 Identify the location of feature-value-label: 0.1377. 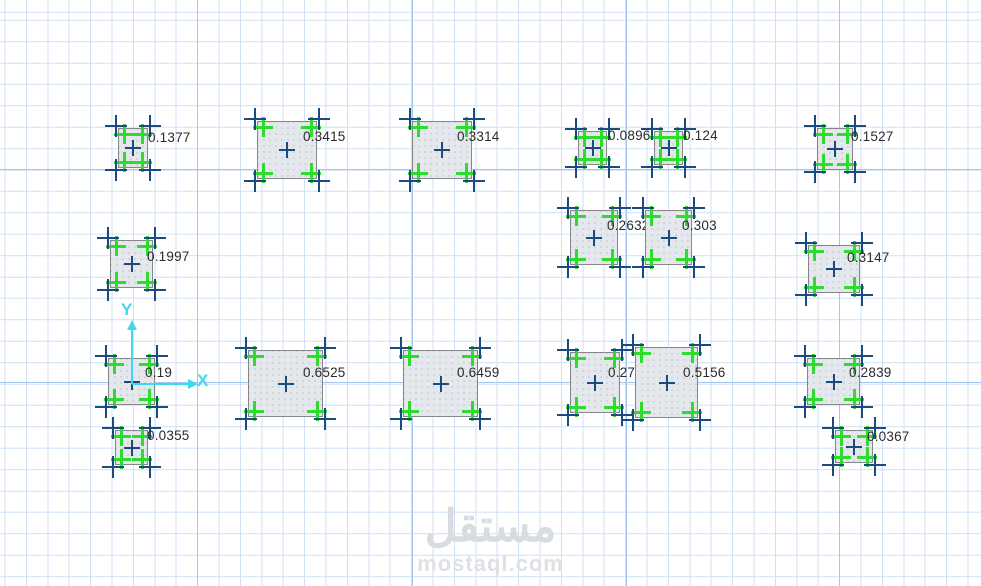
(169, 137).